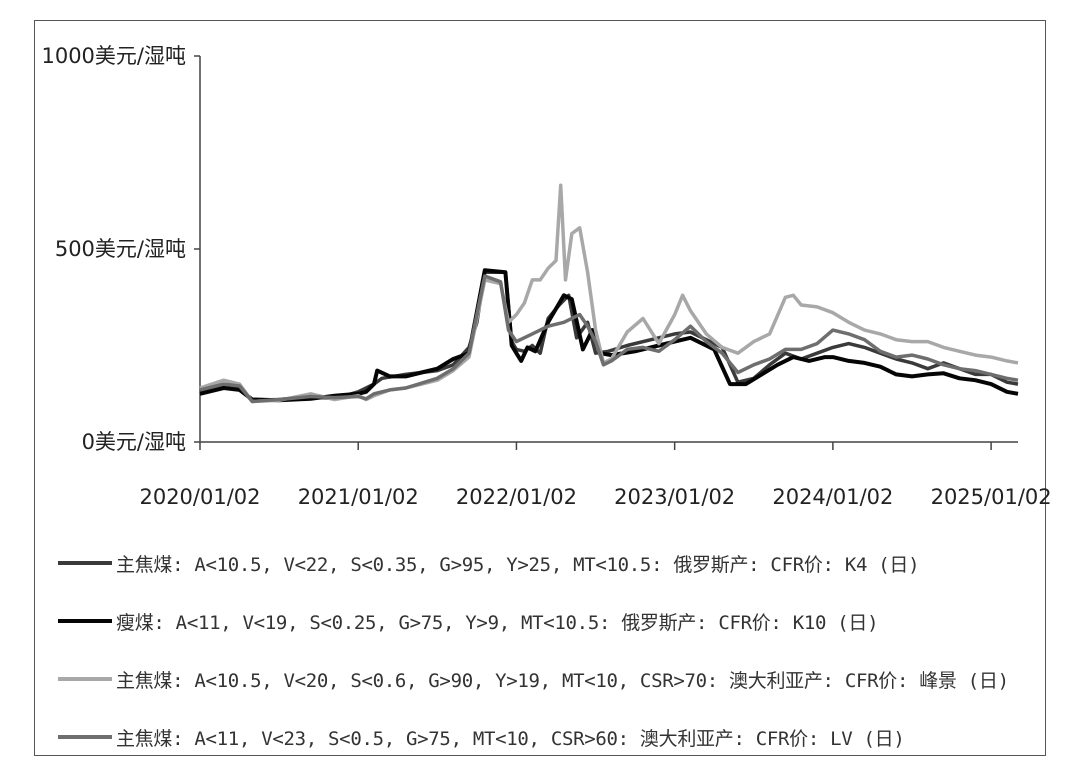 The height and width of the screenshot is (772, 1080). I want to click on x-tick-label: 2020/01/02, so click(199, 497).